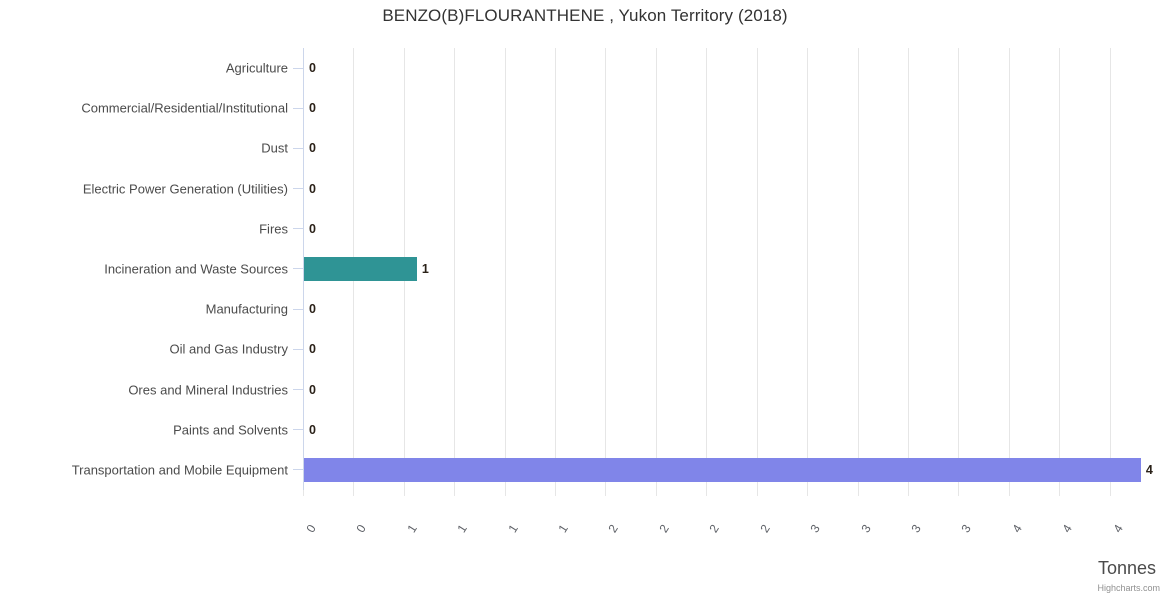  What do you see at coordinates (585, 430) in the screenshot?
I see `category-row: Paints and Solvents 0` at bounding box center [585, 430].